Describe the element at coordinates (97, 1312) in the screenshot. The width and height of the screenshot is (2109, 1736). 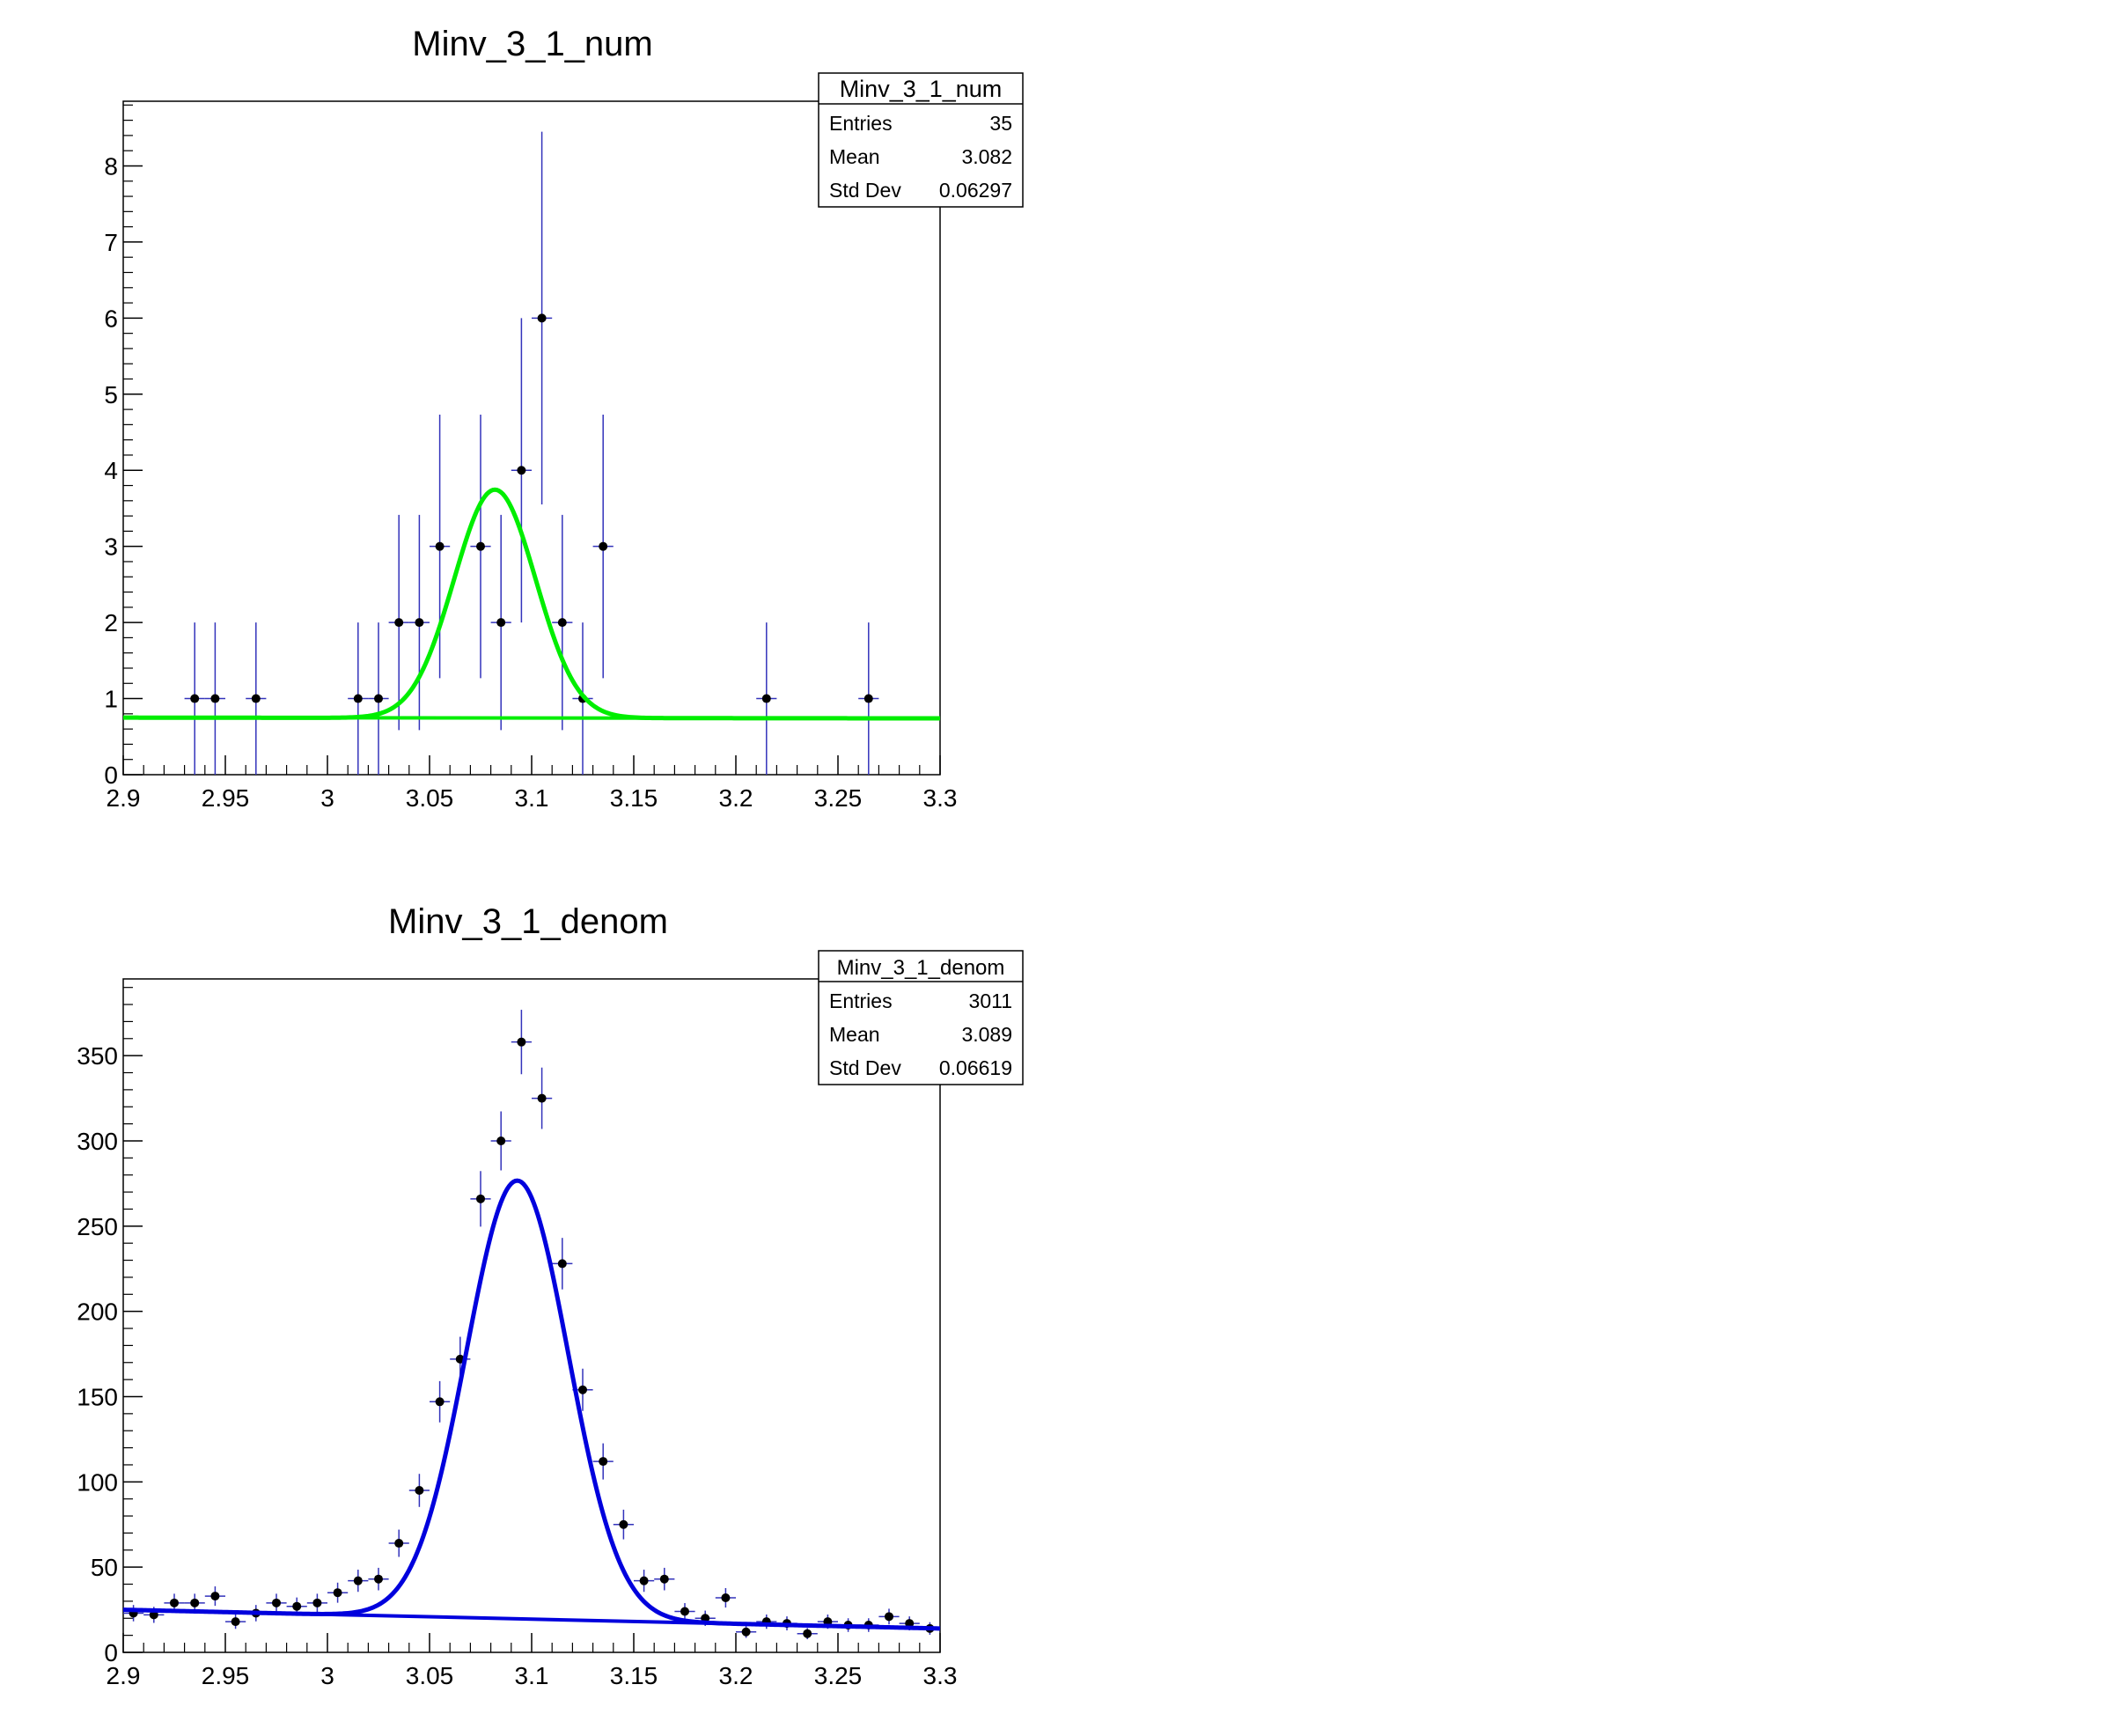
I see `y-tick-label: 200` at that location.